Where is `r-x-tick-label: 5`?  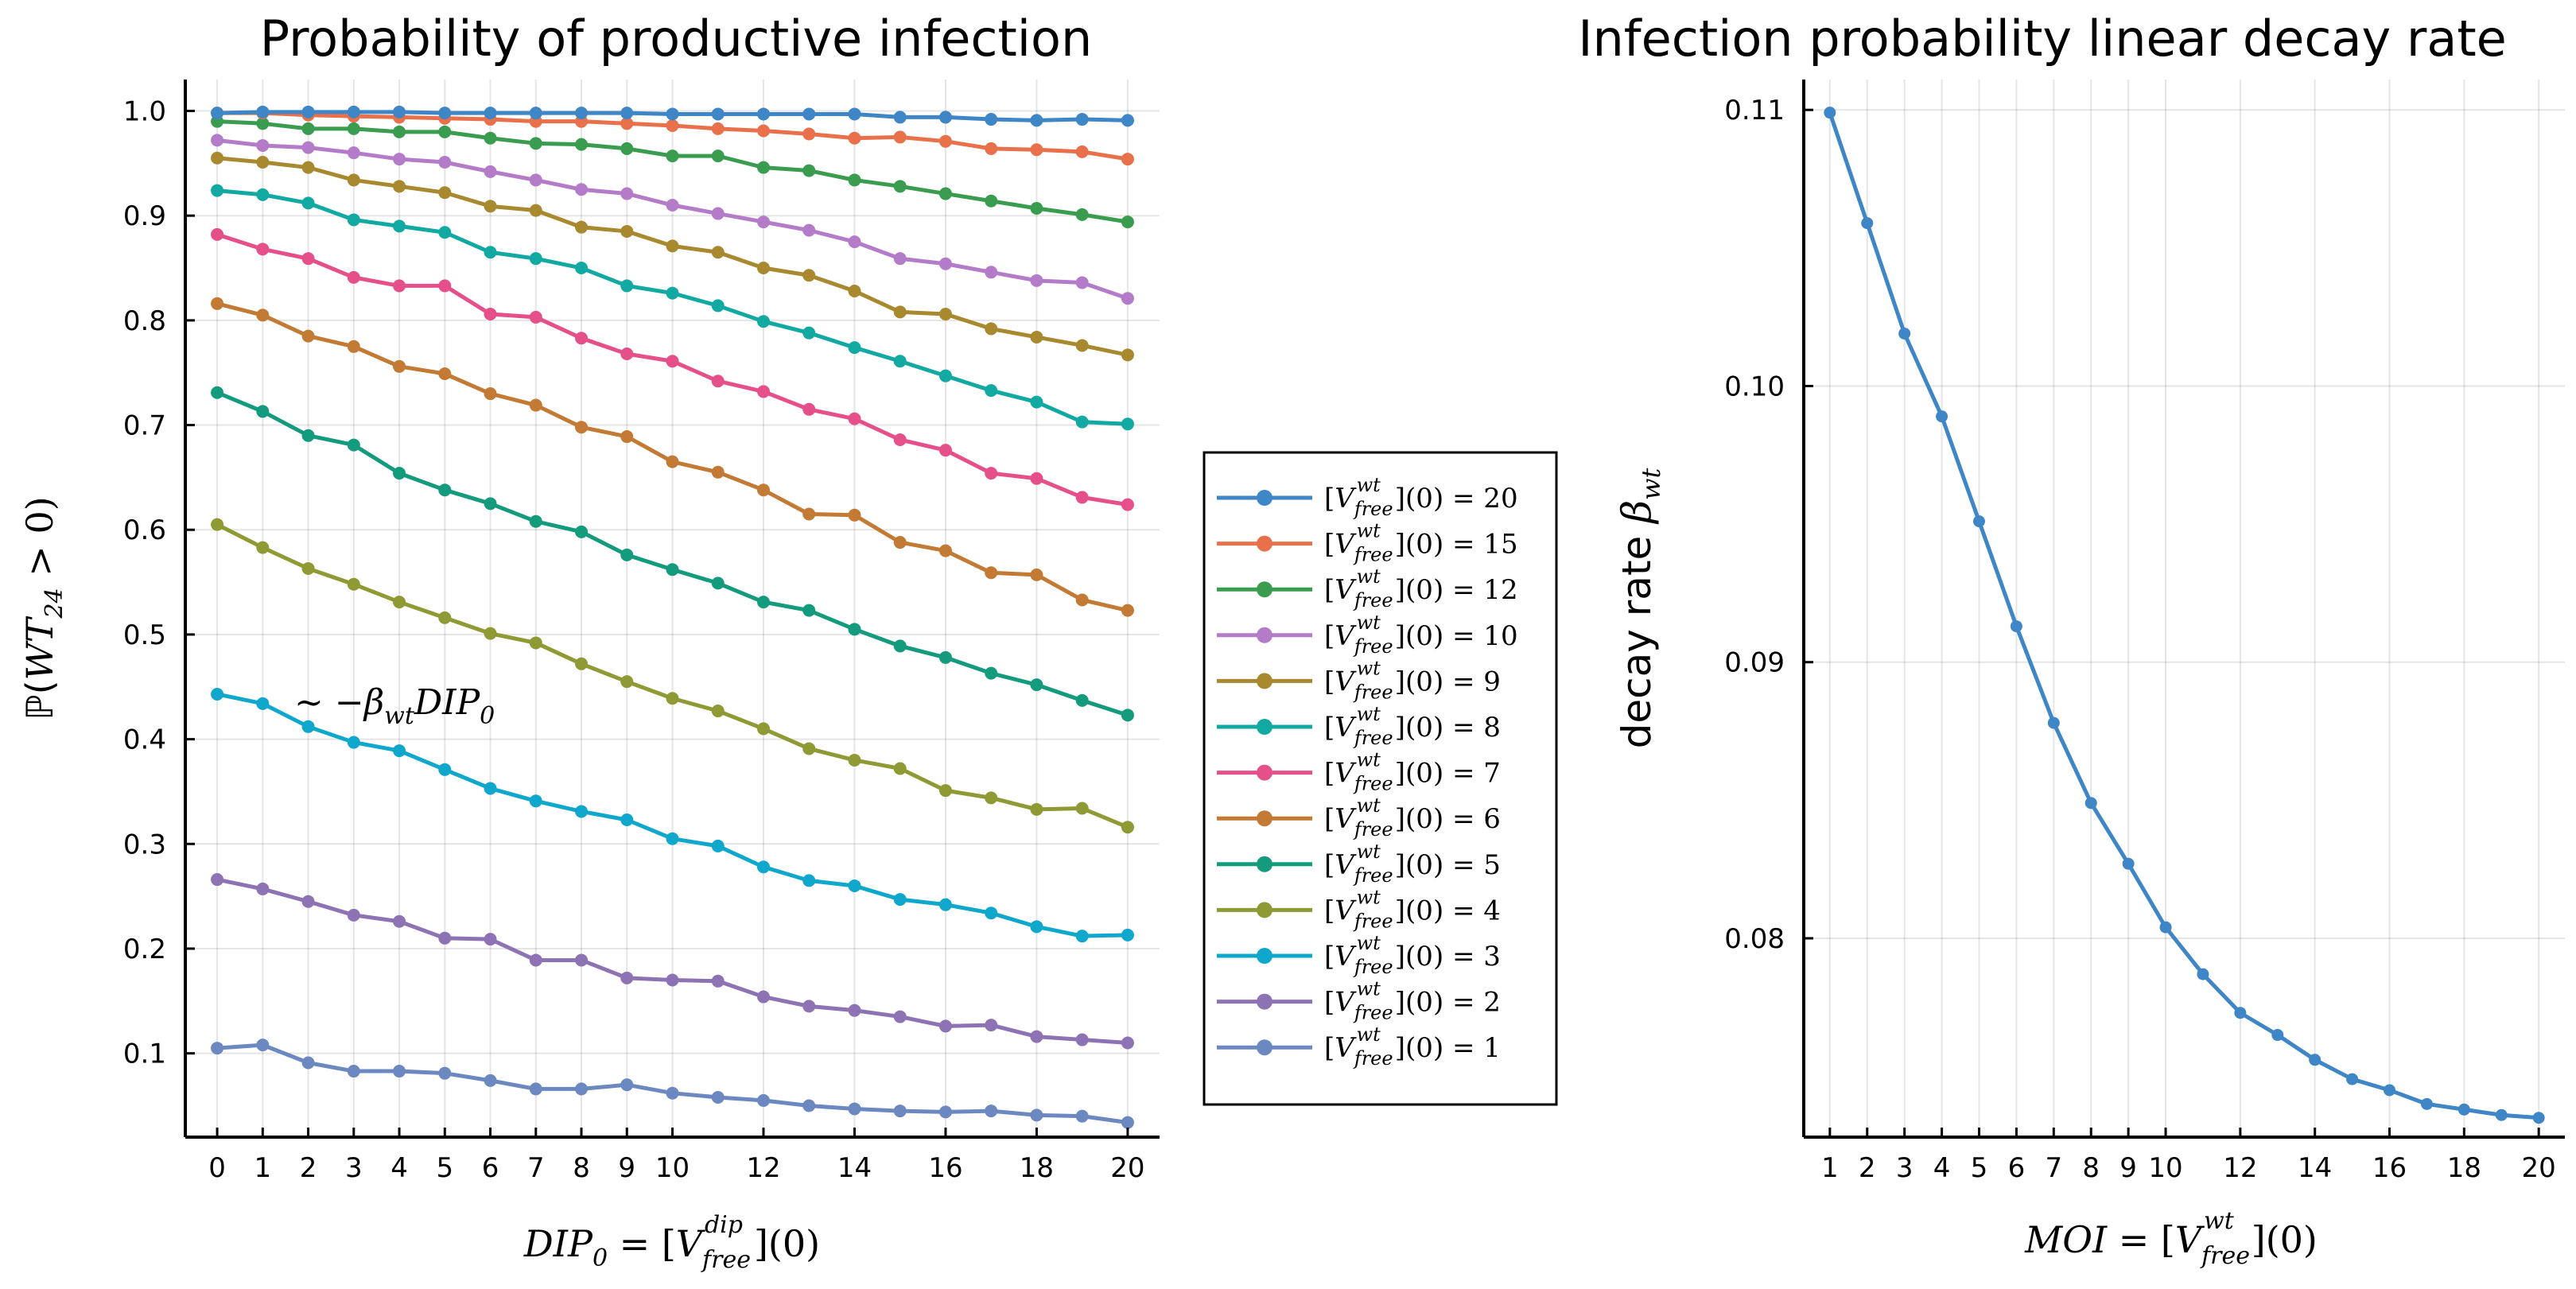 r-x-tick-label: 5 is located at coordinates (1979, 1168).